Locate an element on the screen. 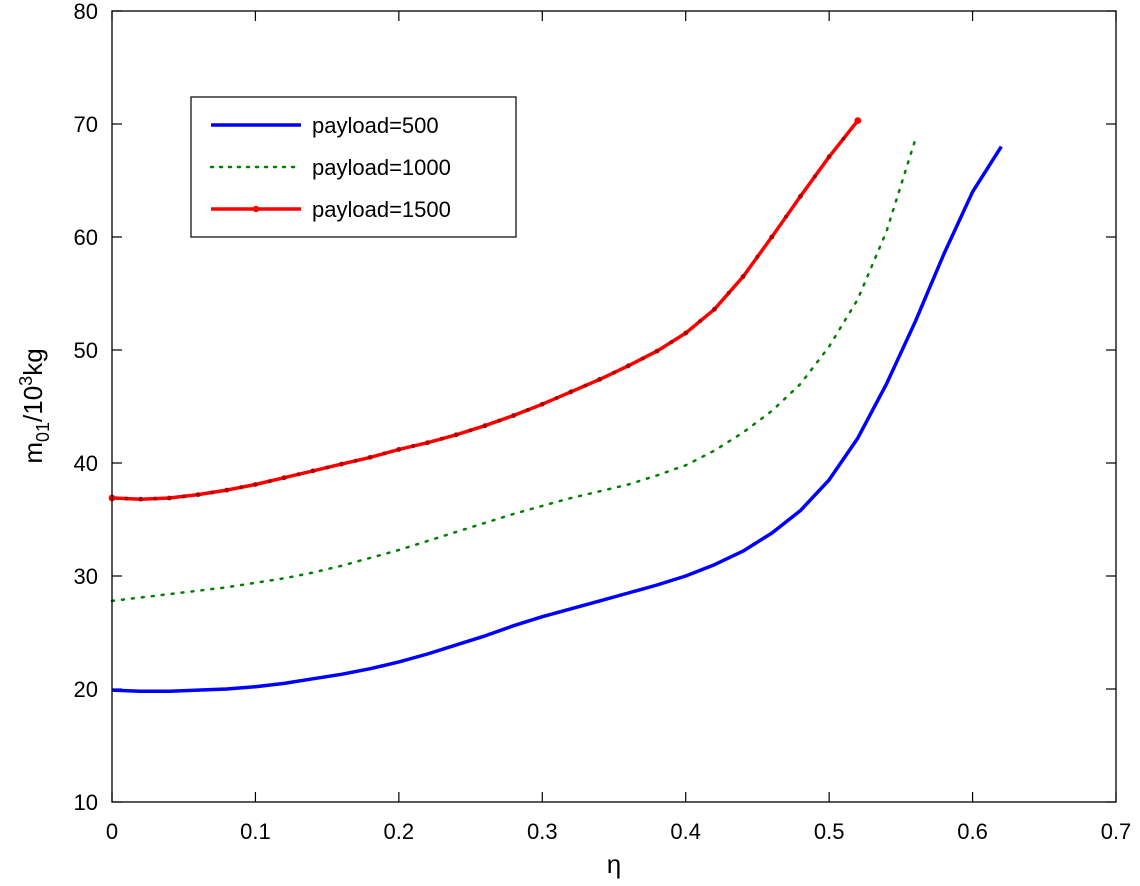 Image resolution: width=1140 pixels, height=886 pixels. y-tick-label: 60 is located at coordinates (86, 237).